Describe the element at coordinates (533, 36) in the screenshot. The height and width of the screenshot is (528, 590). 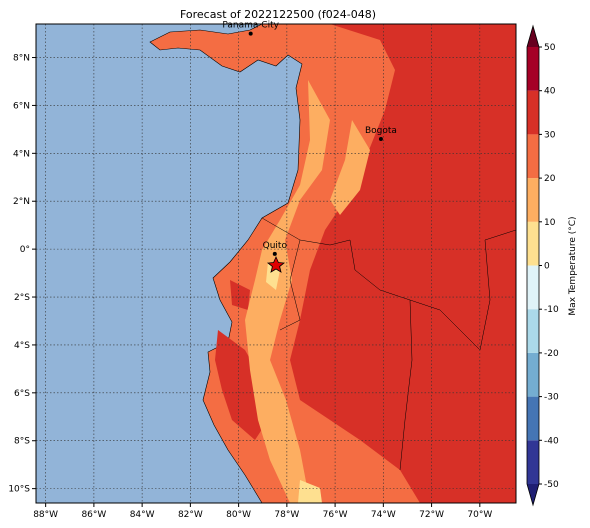
I see `colorbar-extend-high` at that location.